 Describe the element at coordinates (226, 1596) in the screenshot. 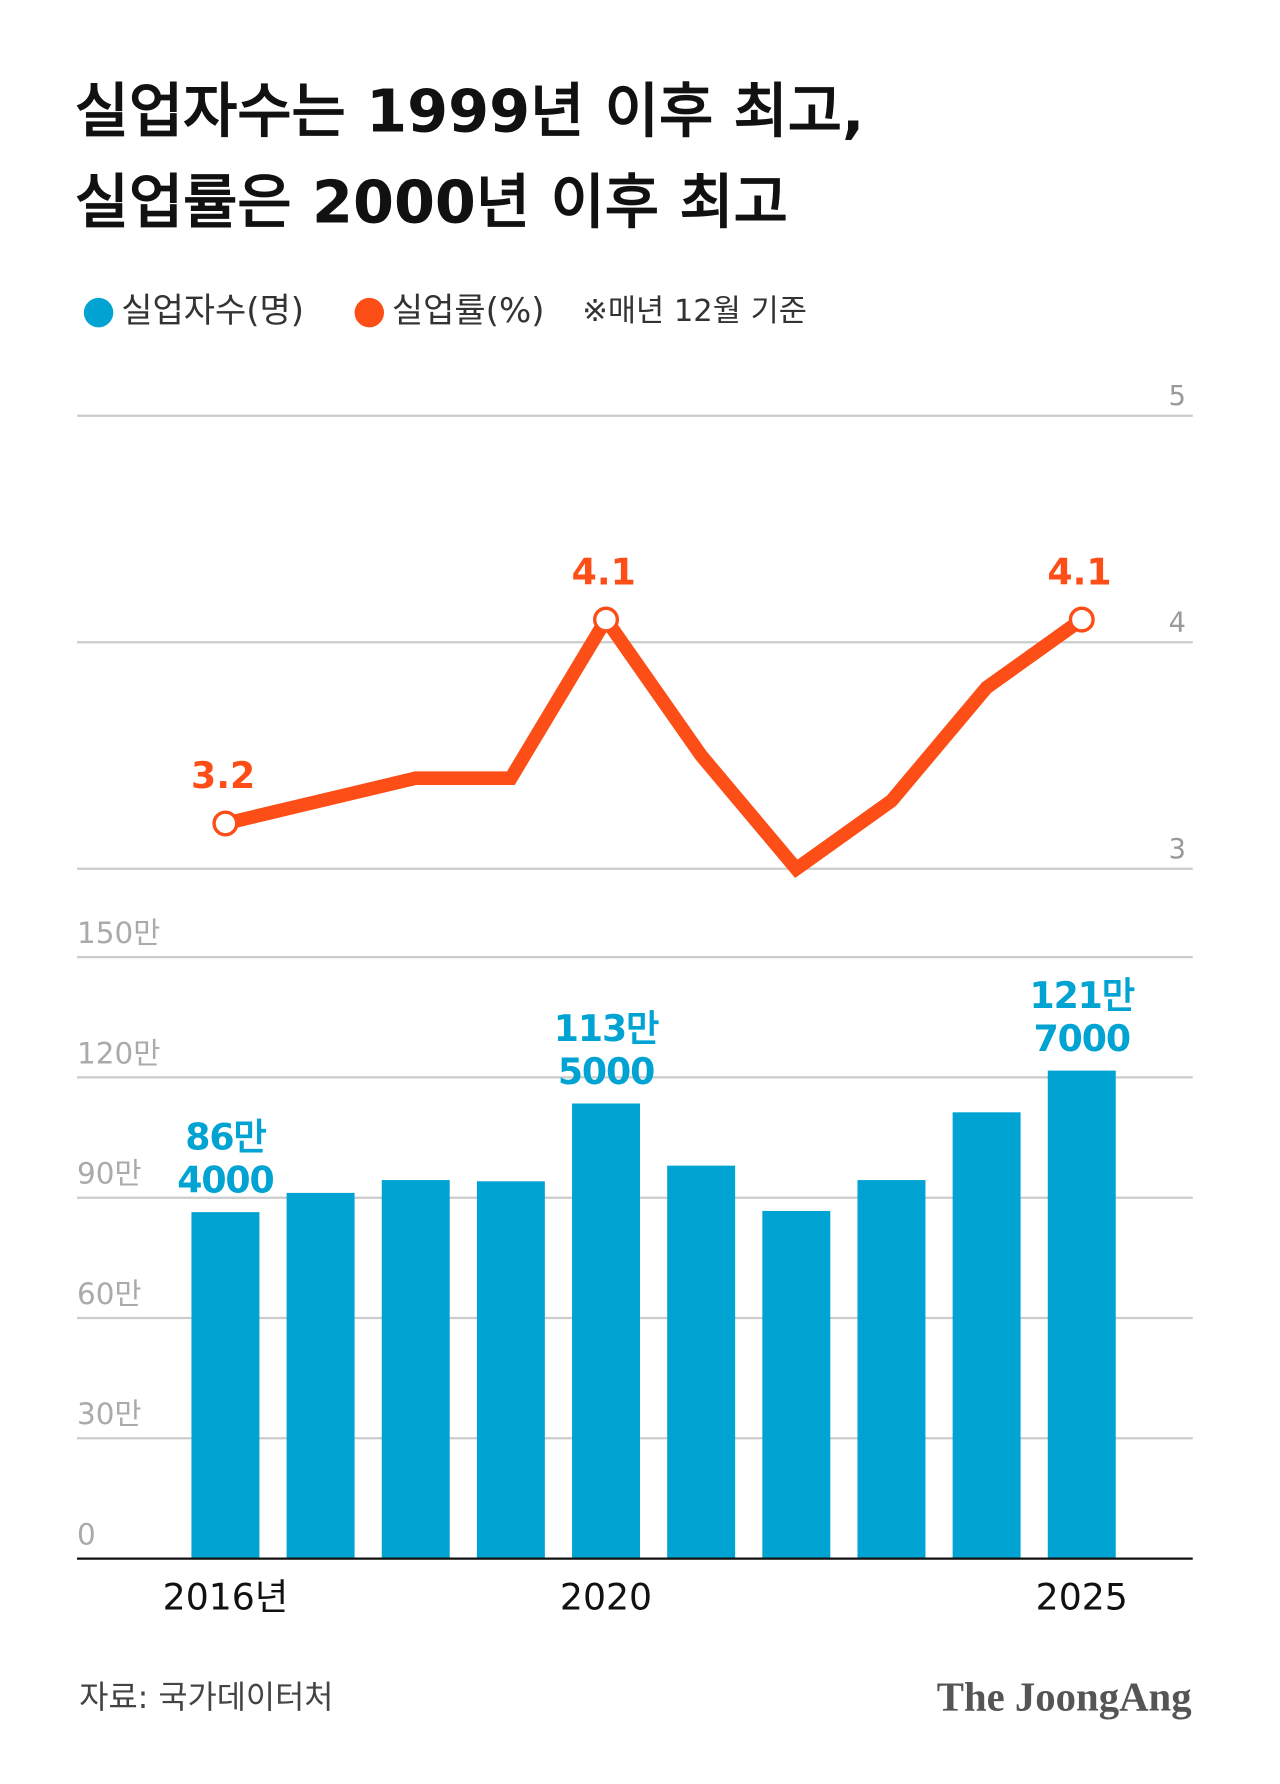

I see `x-tick-label: 2016년` at that location.